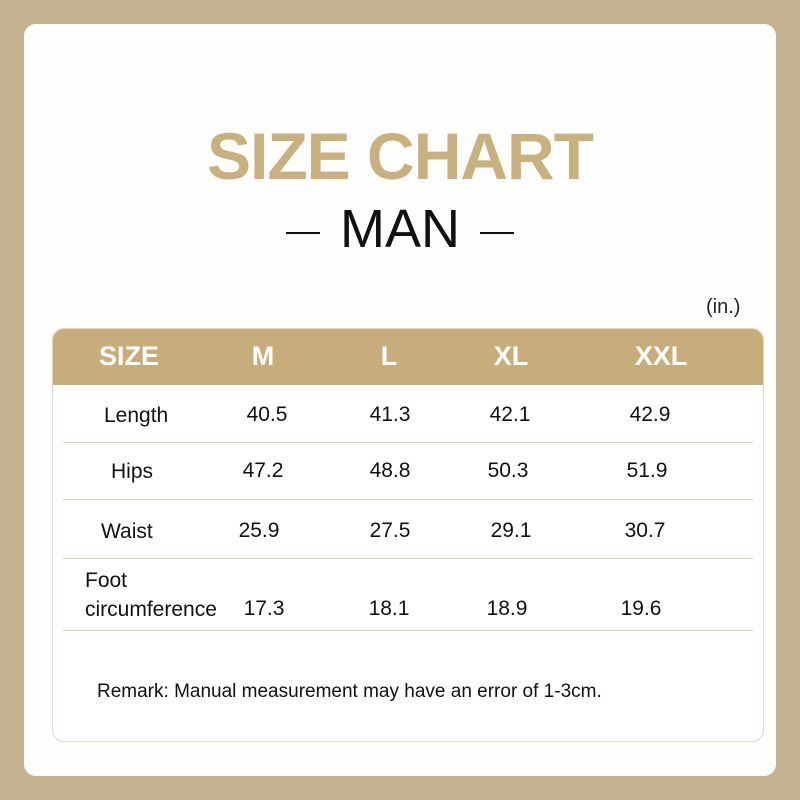 The height and width of the screenshot is (800, 800). I want to click on table-header: SIZE M L XL XXL, so click(408, 357).